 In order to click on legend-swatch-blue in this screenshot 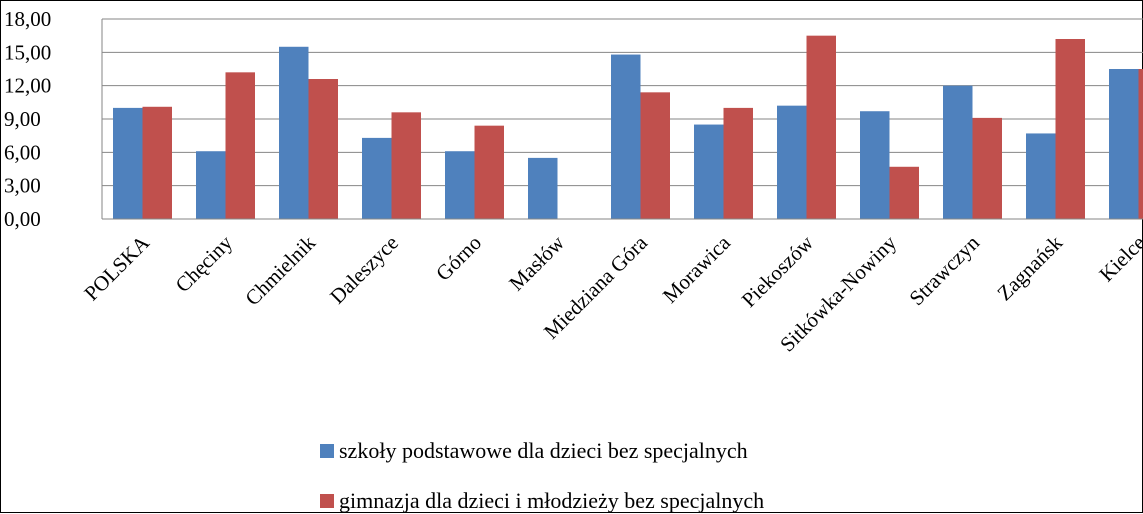, I will do `click(327, 451)`.